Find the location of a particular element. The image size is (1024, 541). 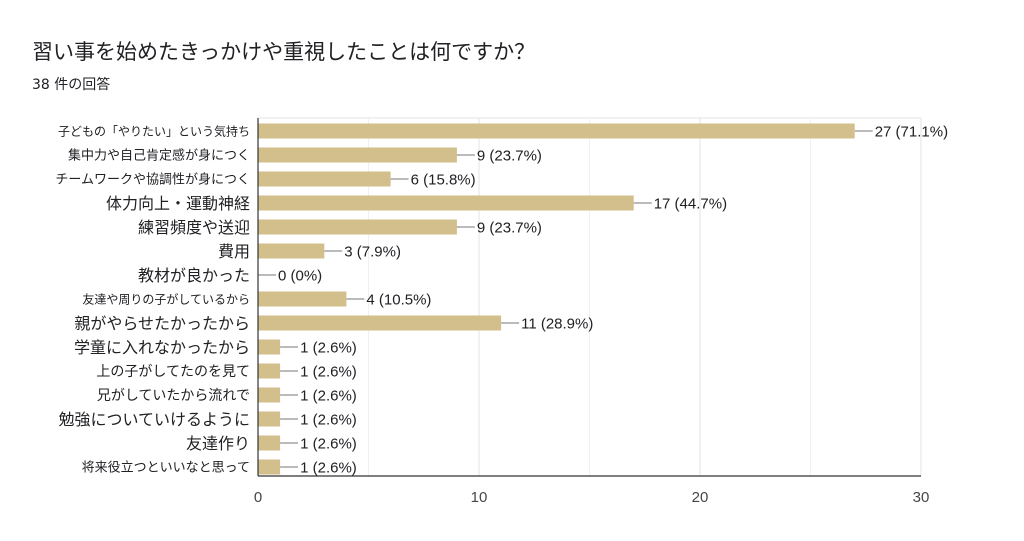

category-label: 友達作り is located at coordinates (218, 443).